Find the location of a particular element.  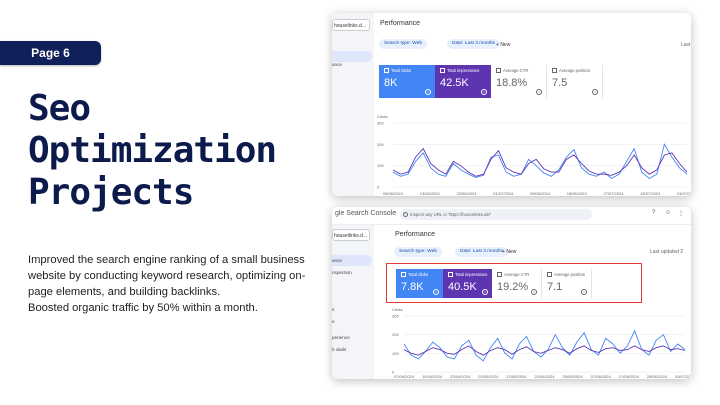

card-value: 7.1 is located at coordinates (555, 287).